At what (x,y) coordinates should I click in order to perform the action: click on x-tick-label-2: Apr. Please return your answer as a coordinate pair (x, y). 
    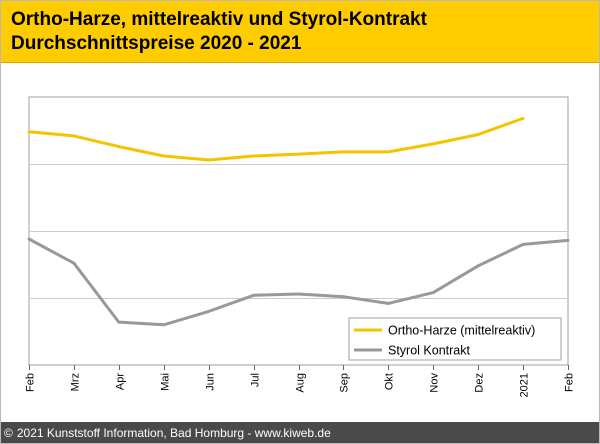
    Looking at the image, I should click on (121, 381).